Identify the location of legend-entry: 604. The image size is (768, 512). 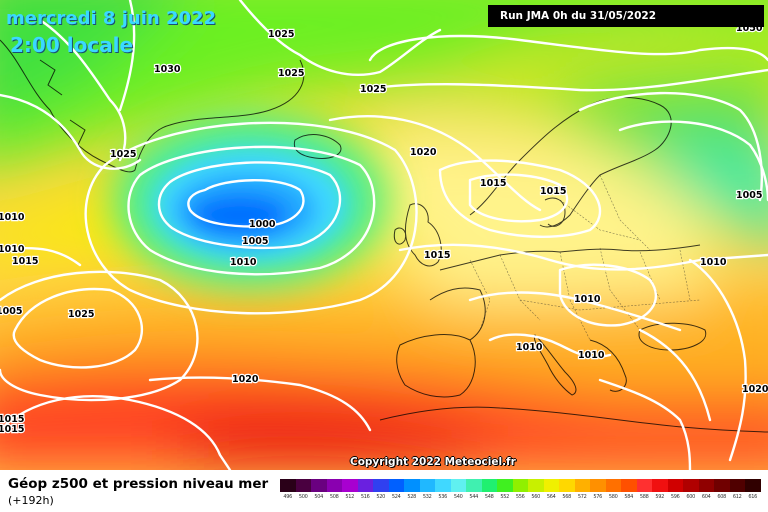
(706, 489).